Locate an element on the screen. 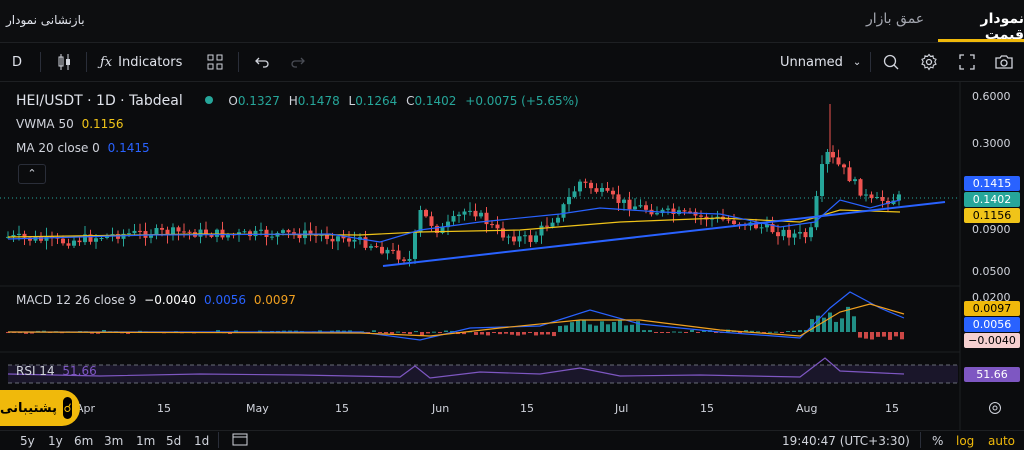 This screenshot has width=1024, height=450. vwma-legend: VWMA 50 0.1156 is located at coordinates (70, 124).